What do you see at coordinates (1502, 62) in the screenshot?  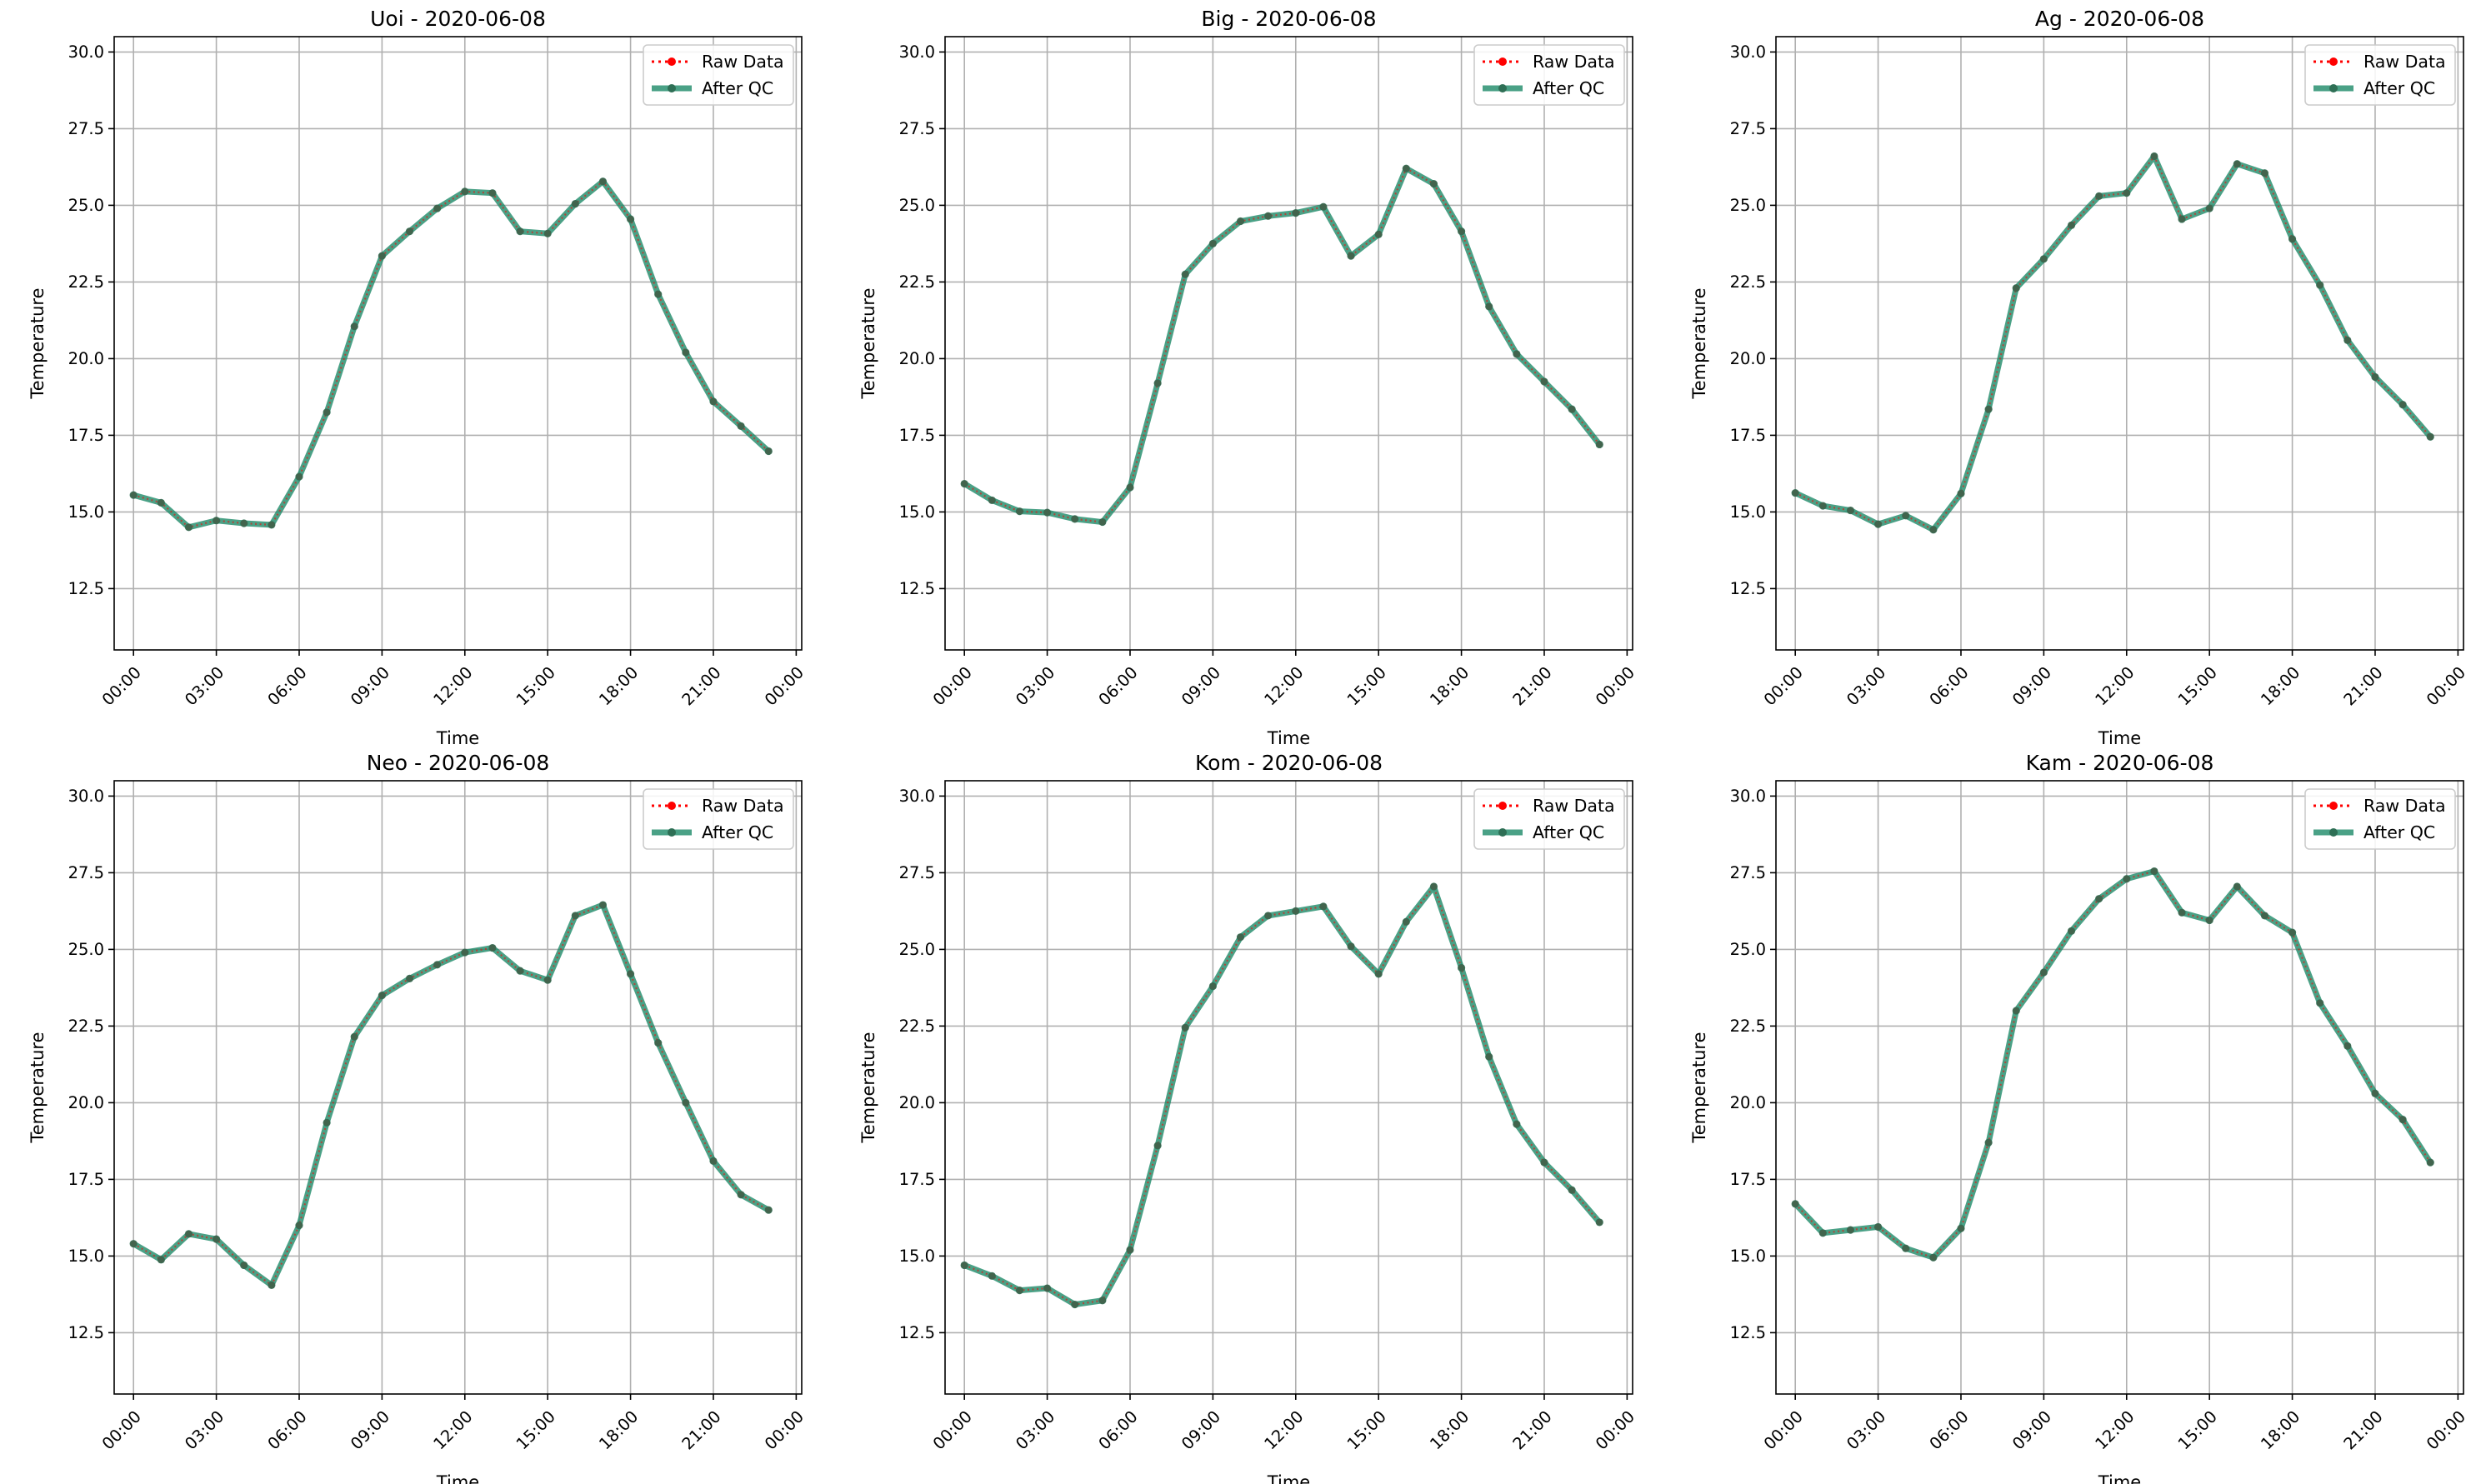 I see `legend-raw-marker` at bounding box center [1502, 62].